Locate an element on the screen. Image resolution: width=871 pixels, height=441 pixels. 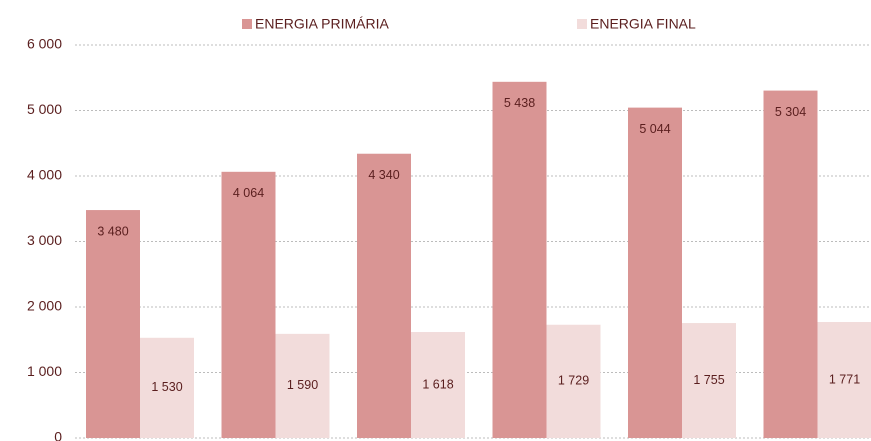
y-tick-label: 0 is located at coordinates (58, 435).